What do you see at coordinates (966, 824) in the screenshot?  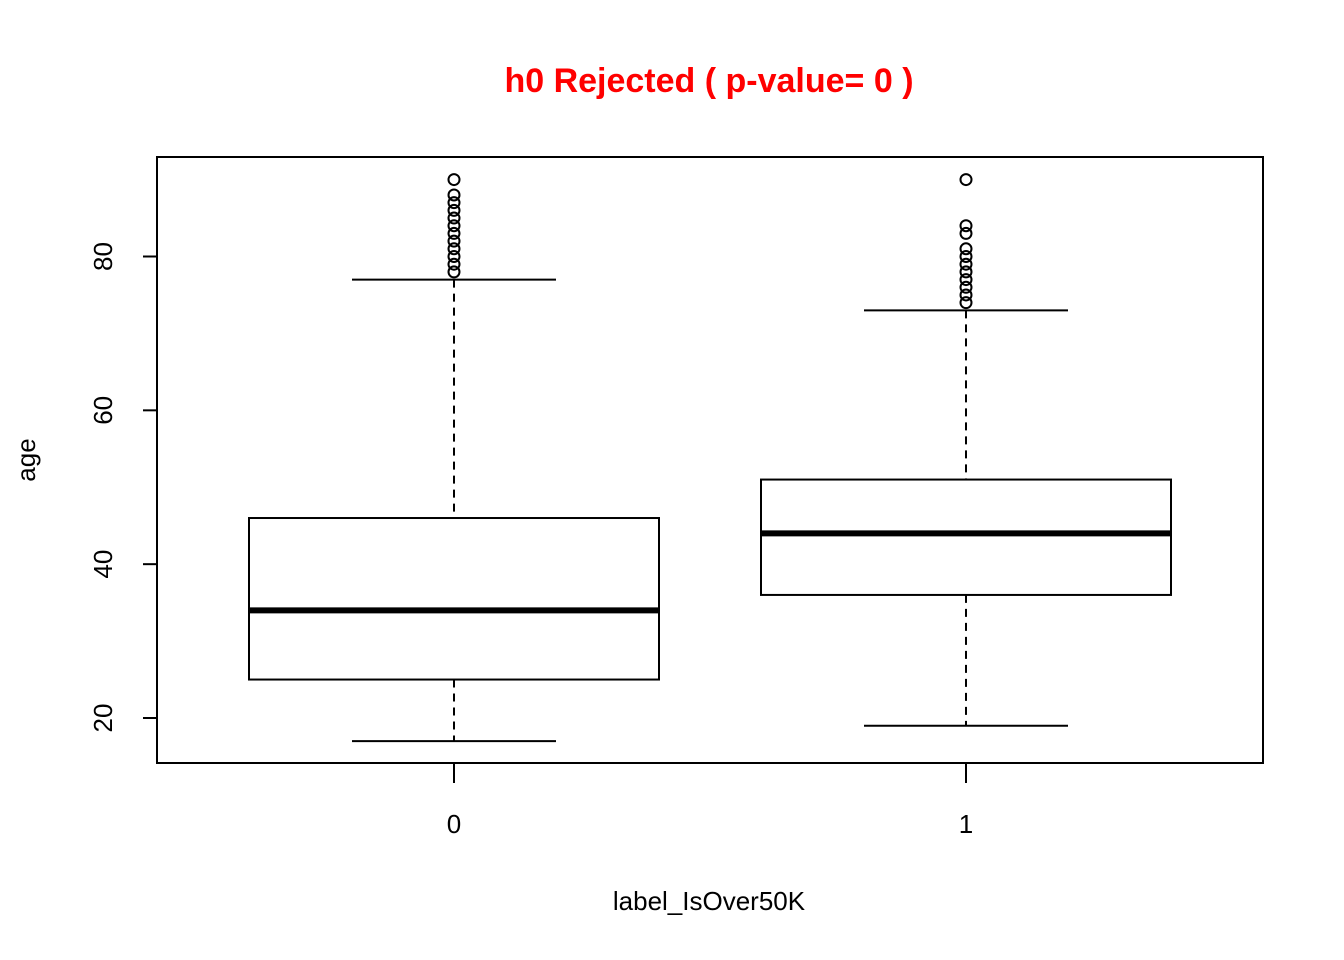 I see `x-tick-label: 1` at bounding box center [966, 824].